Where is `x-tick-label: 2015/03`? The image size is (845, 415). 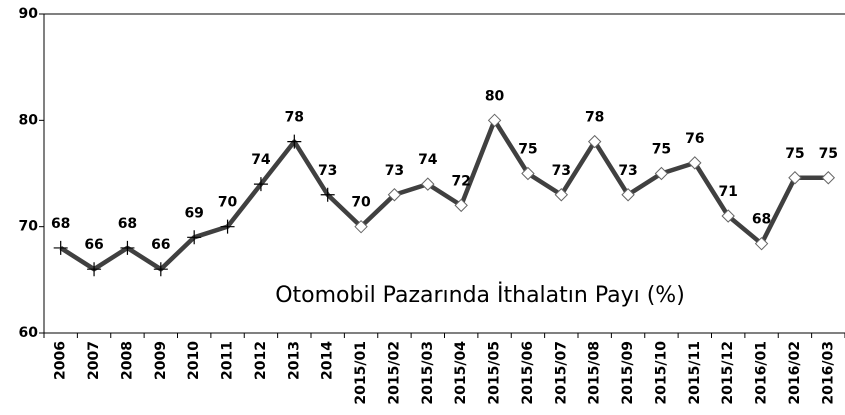
x-tick-label: 2015/03 is located at coordinates (428, 373).